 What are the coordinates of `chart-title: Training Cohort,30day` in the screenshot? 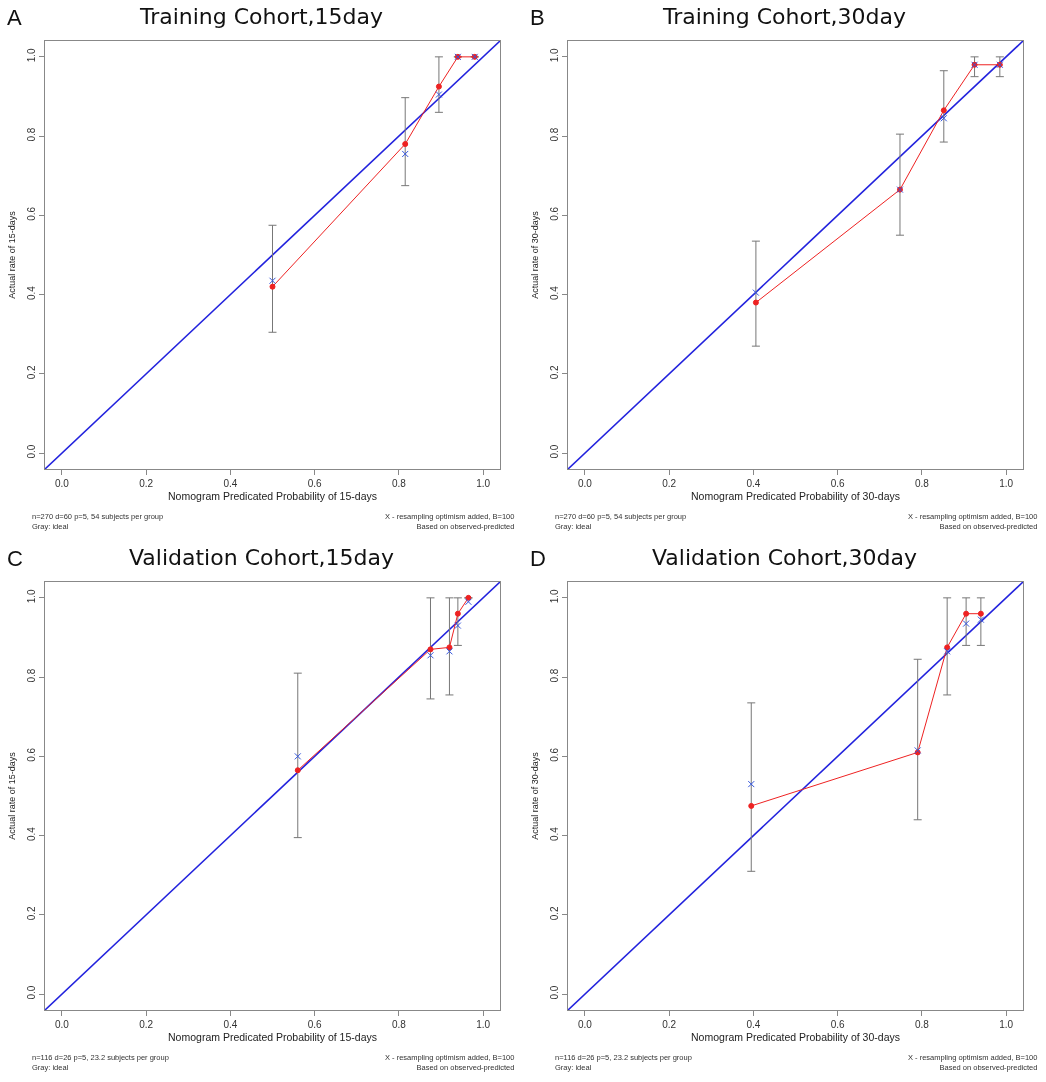 It's located at (784, 16).